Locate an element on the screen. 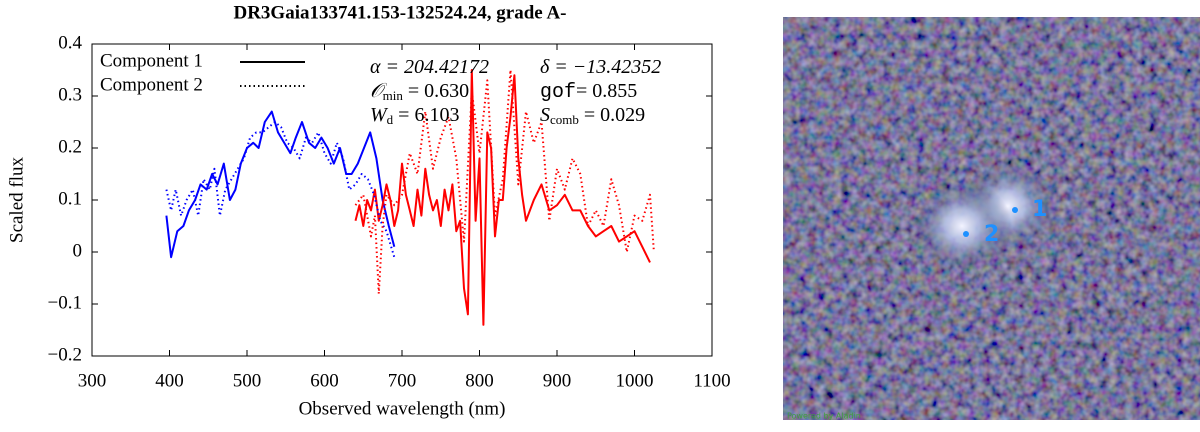 This screenshot has height=432, width=1200. y-tick-label: −0.1 is located at coordinates (65, 302).